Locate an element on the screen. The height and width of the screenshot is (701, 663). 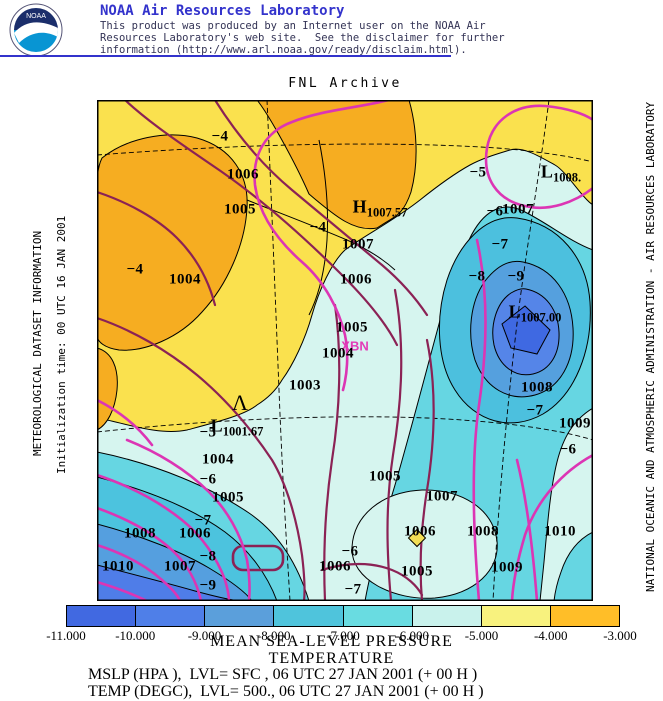
colorbar-tick-label: -6.000 is located at coordinates (412, 635).